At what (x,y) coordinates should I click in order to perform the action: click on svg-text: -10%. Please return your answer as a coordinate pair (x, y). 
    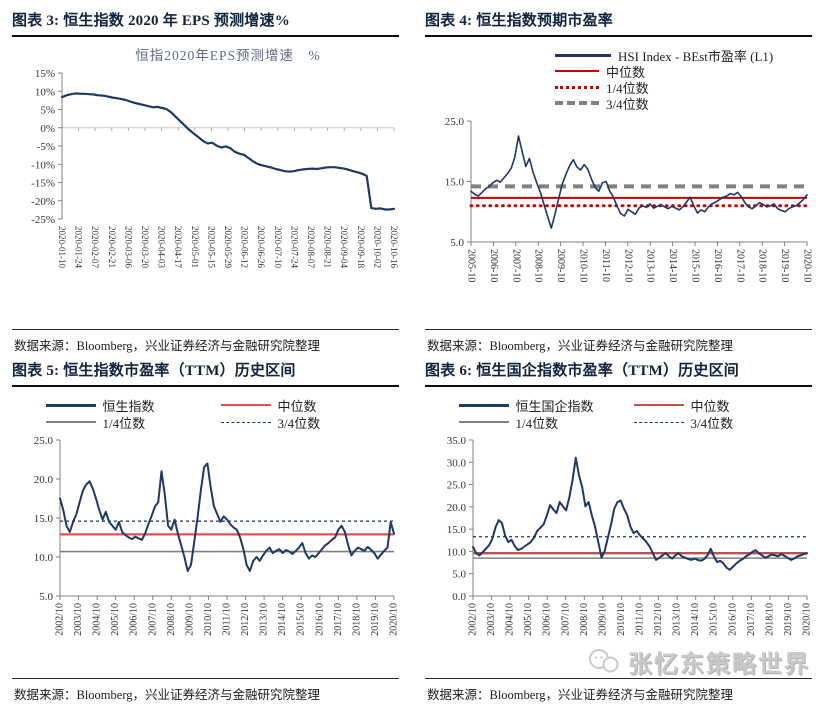
    Looking at the image, I should click on (43, 165).